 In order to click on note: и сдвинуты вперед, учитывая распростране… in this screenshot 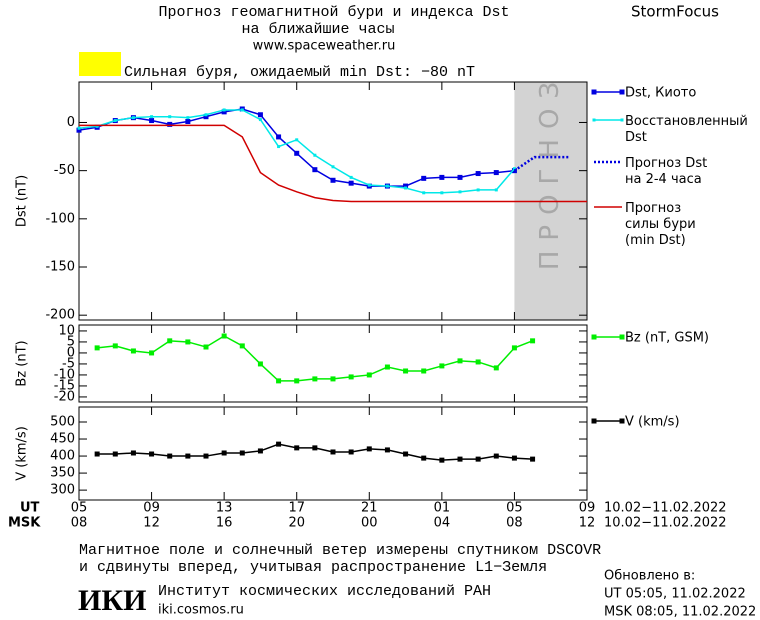, I will do `click(313, 567)`.